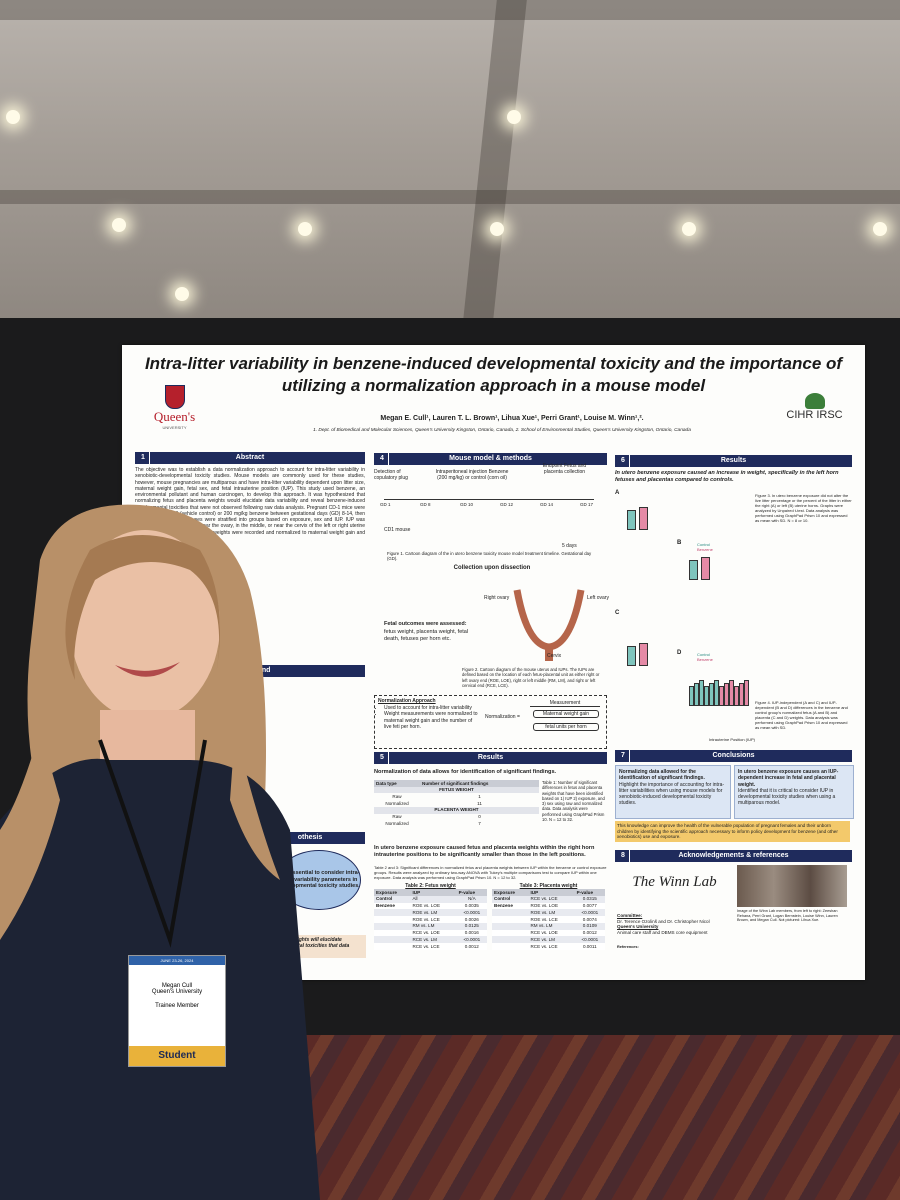  Describe the element at coordinates (177, 992) in the screenshot. I see `badge-org: Queen's University` at that location.